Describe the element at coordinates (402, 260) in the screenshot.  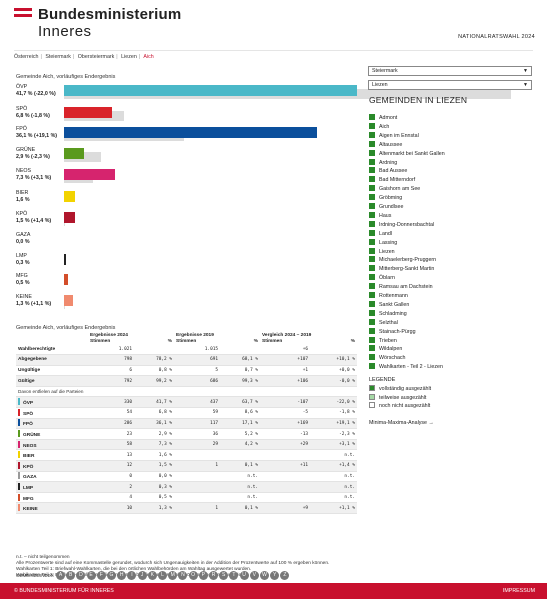
I see `municipality-item: Michaelerberg-Pruggern` at that location.